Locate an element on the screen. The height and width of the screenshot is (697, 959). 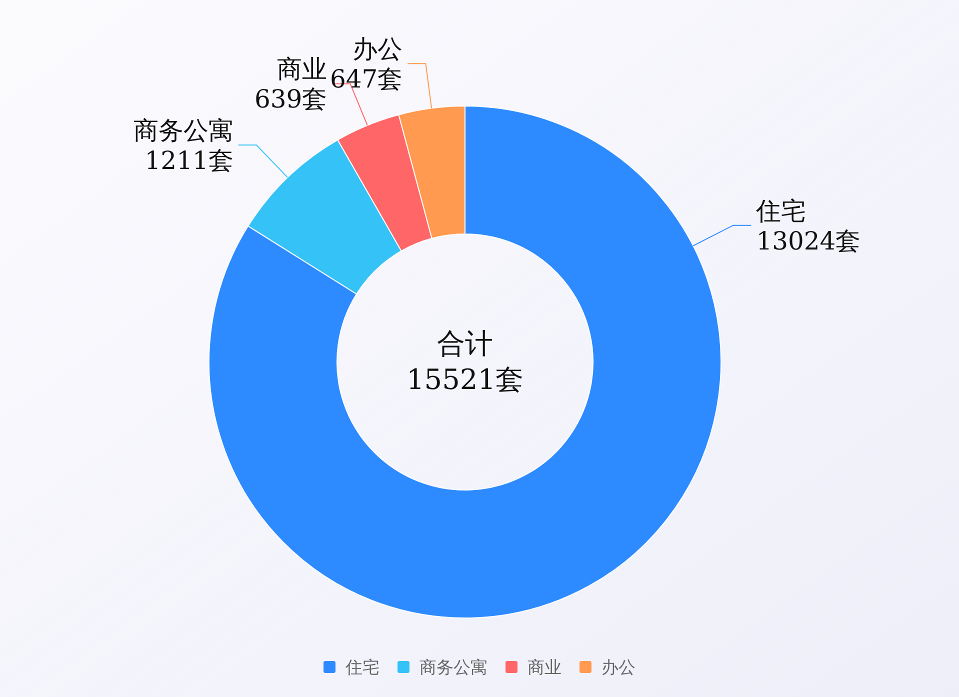
text: 合计 is located at coordinates (465, 343).